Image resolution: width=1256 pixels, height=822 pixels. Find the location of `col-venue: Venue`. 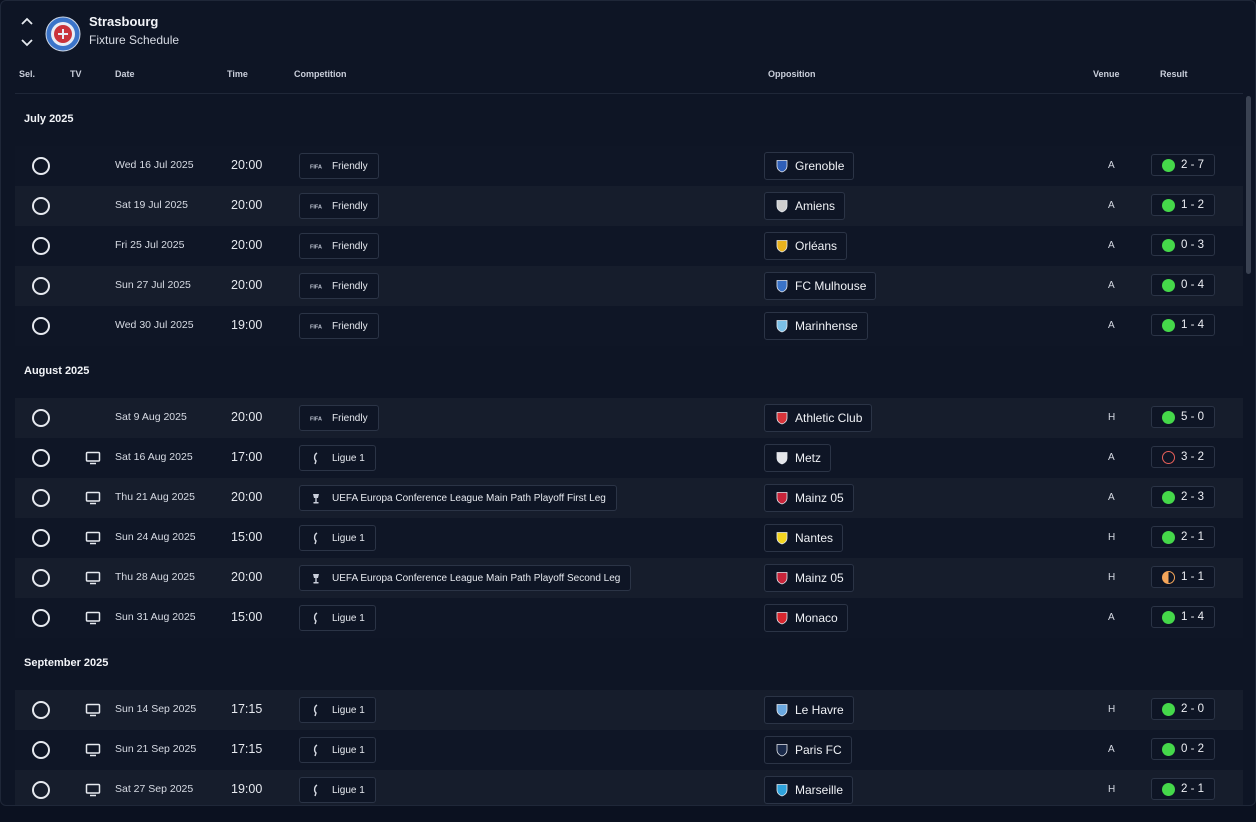

col-venue: Venue is located at coordinates (1106, 74).